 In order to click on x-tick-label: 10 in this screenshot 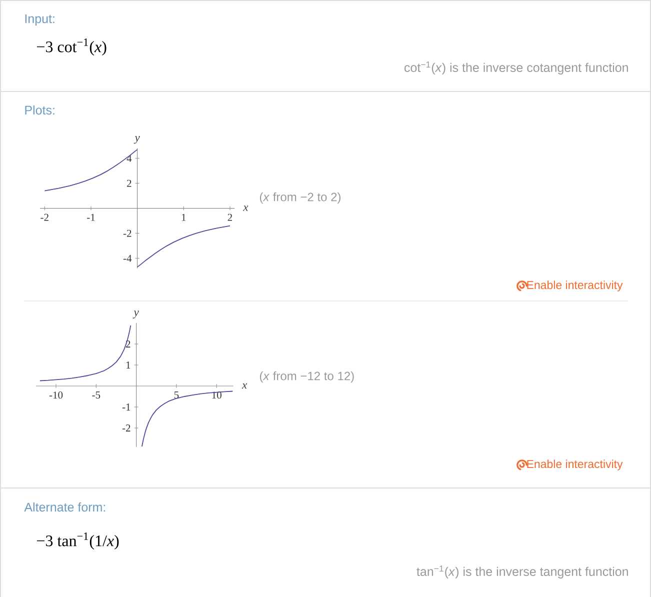, I will do `click(217, 395)`.